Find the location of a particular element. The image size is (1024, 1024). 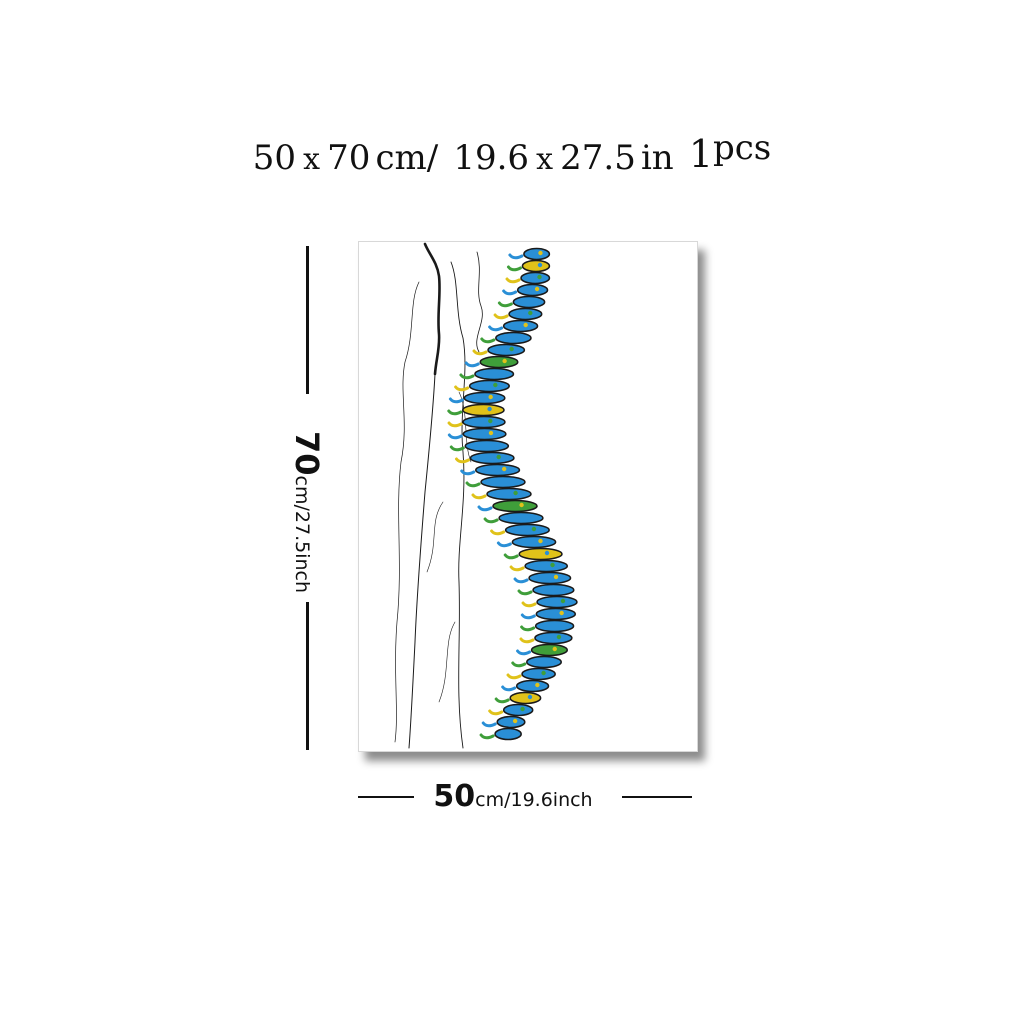

height-number: 70 is located at coordinates (307, 453).